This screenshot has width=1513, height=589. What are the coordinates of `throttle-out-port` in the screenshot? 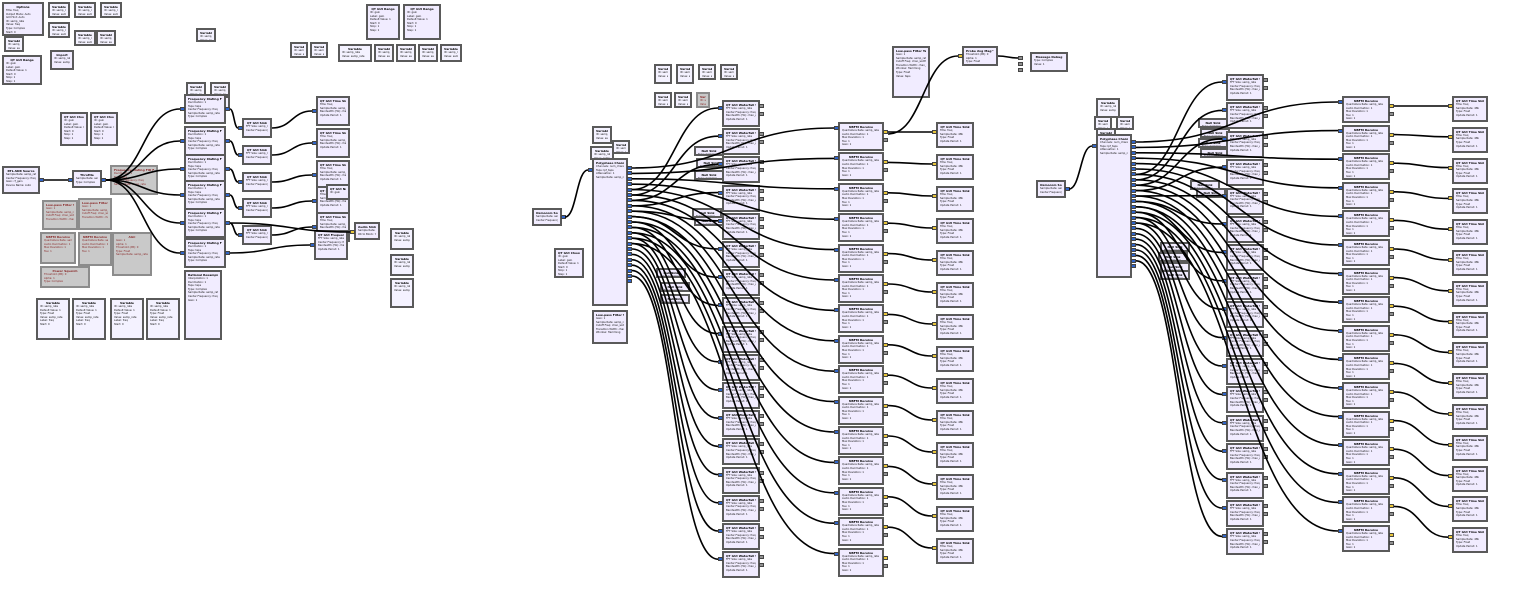 It's located at (103, 180).